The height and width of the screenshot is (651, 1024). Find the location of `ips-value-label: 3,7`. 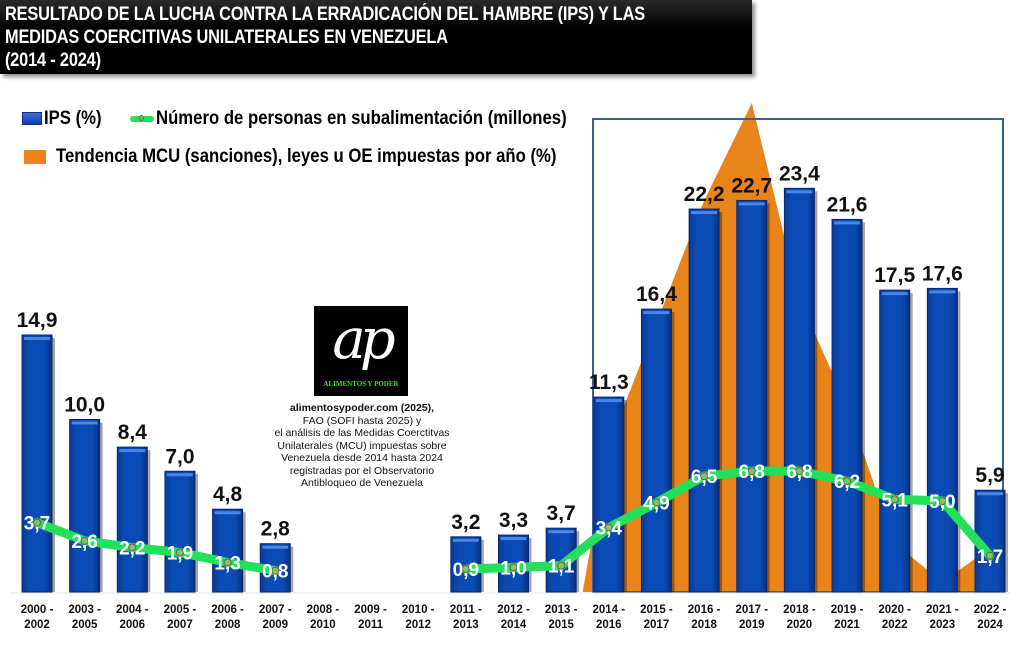

ips-value-label: 3,7 is located at coordinates (561, 513).